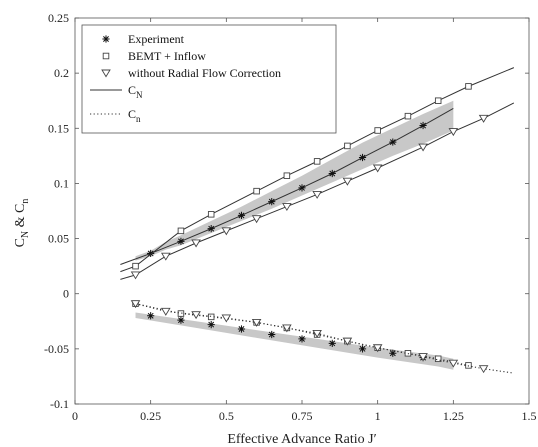 This screenshot has width=538, height=447. Describe the element at coordinates (301, 439) in the screenshot. I see `x-axis-title: Effective Advance Ratio J′` at that location.